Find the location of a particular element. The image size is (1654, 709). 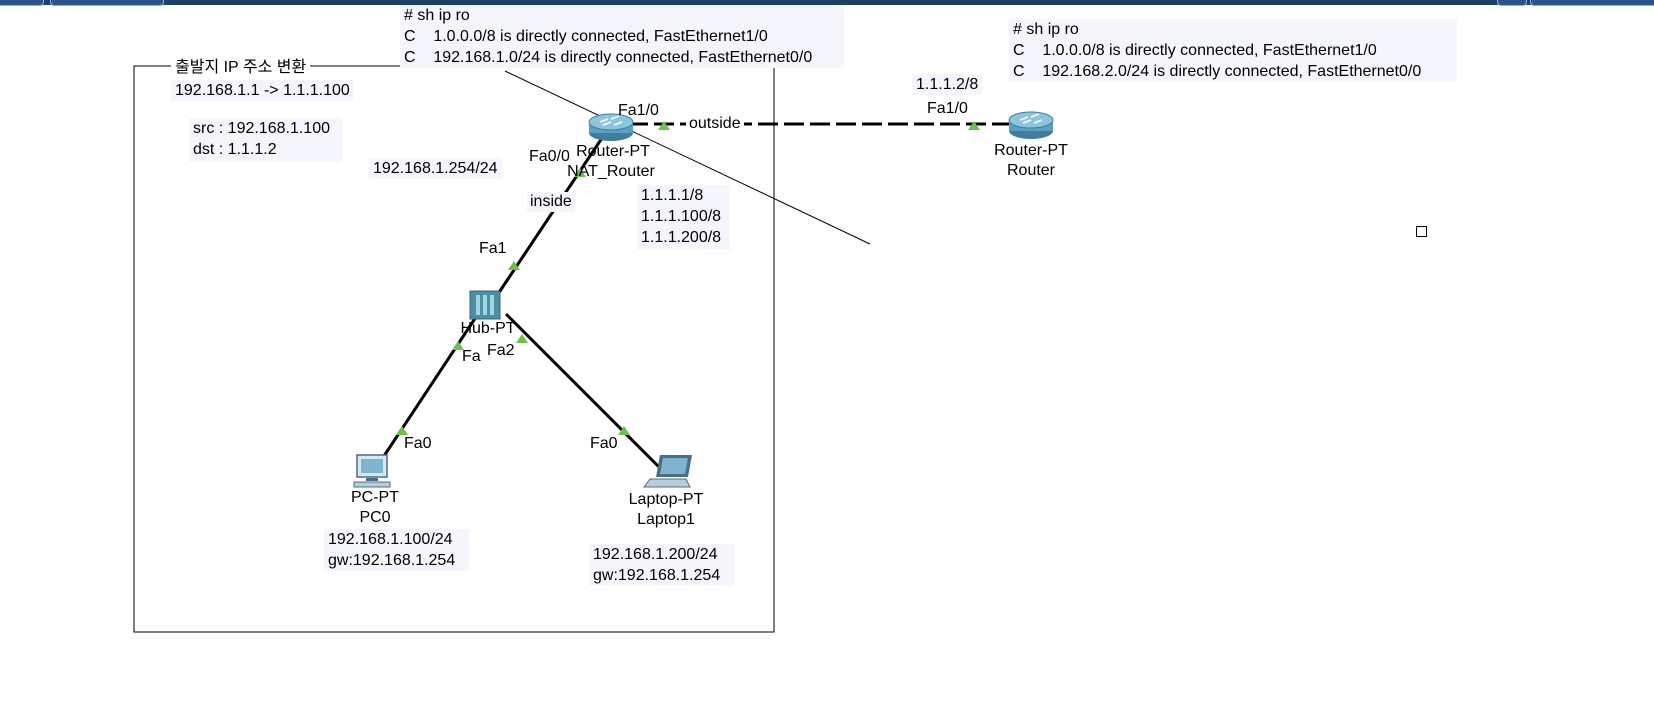

hub-port-fa2: Fa2 is located at coordinates (501, 350).